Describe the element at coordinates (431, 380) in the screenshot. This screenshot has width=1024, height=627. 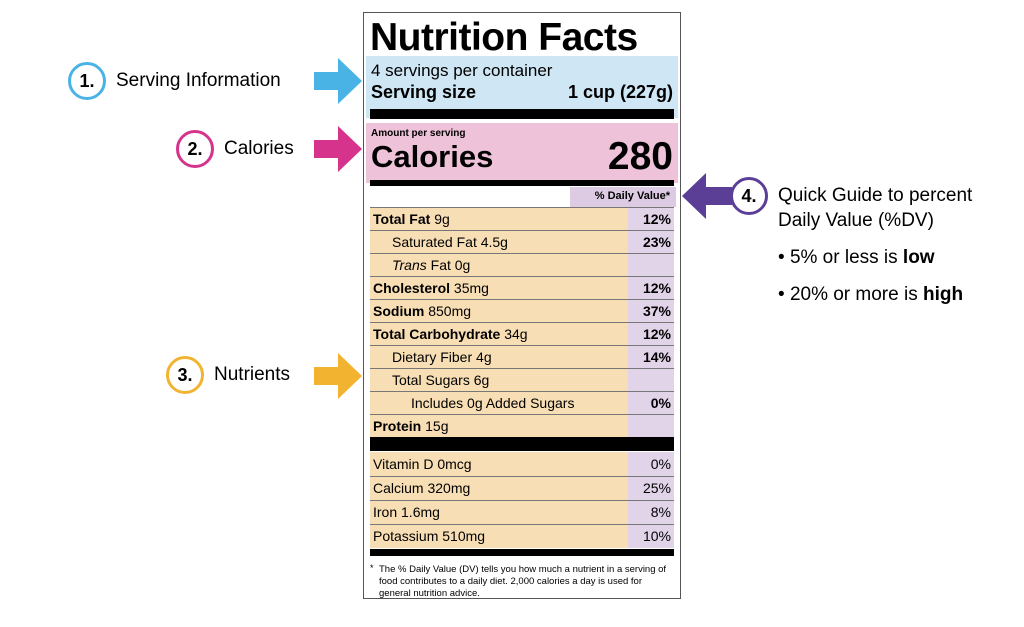
I see `nutrient-name: Total Sugars` at that location.